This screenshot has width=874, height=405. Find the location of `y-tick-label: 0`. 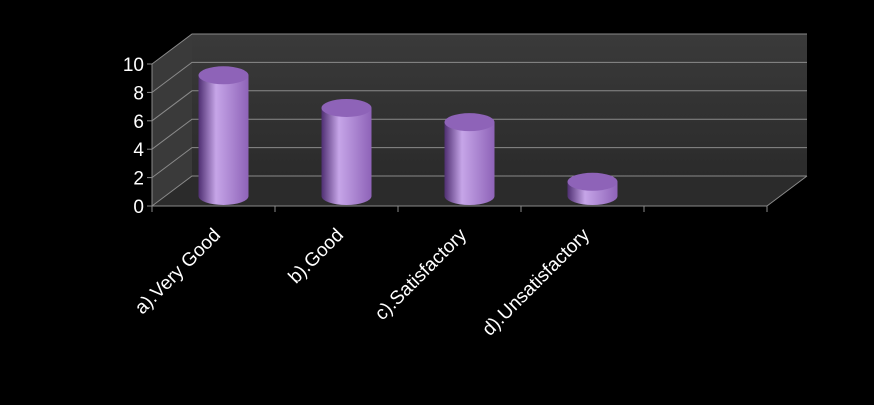

y-tick-label: 0 is located at coordinates (138, 207).